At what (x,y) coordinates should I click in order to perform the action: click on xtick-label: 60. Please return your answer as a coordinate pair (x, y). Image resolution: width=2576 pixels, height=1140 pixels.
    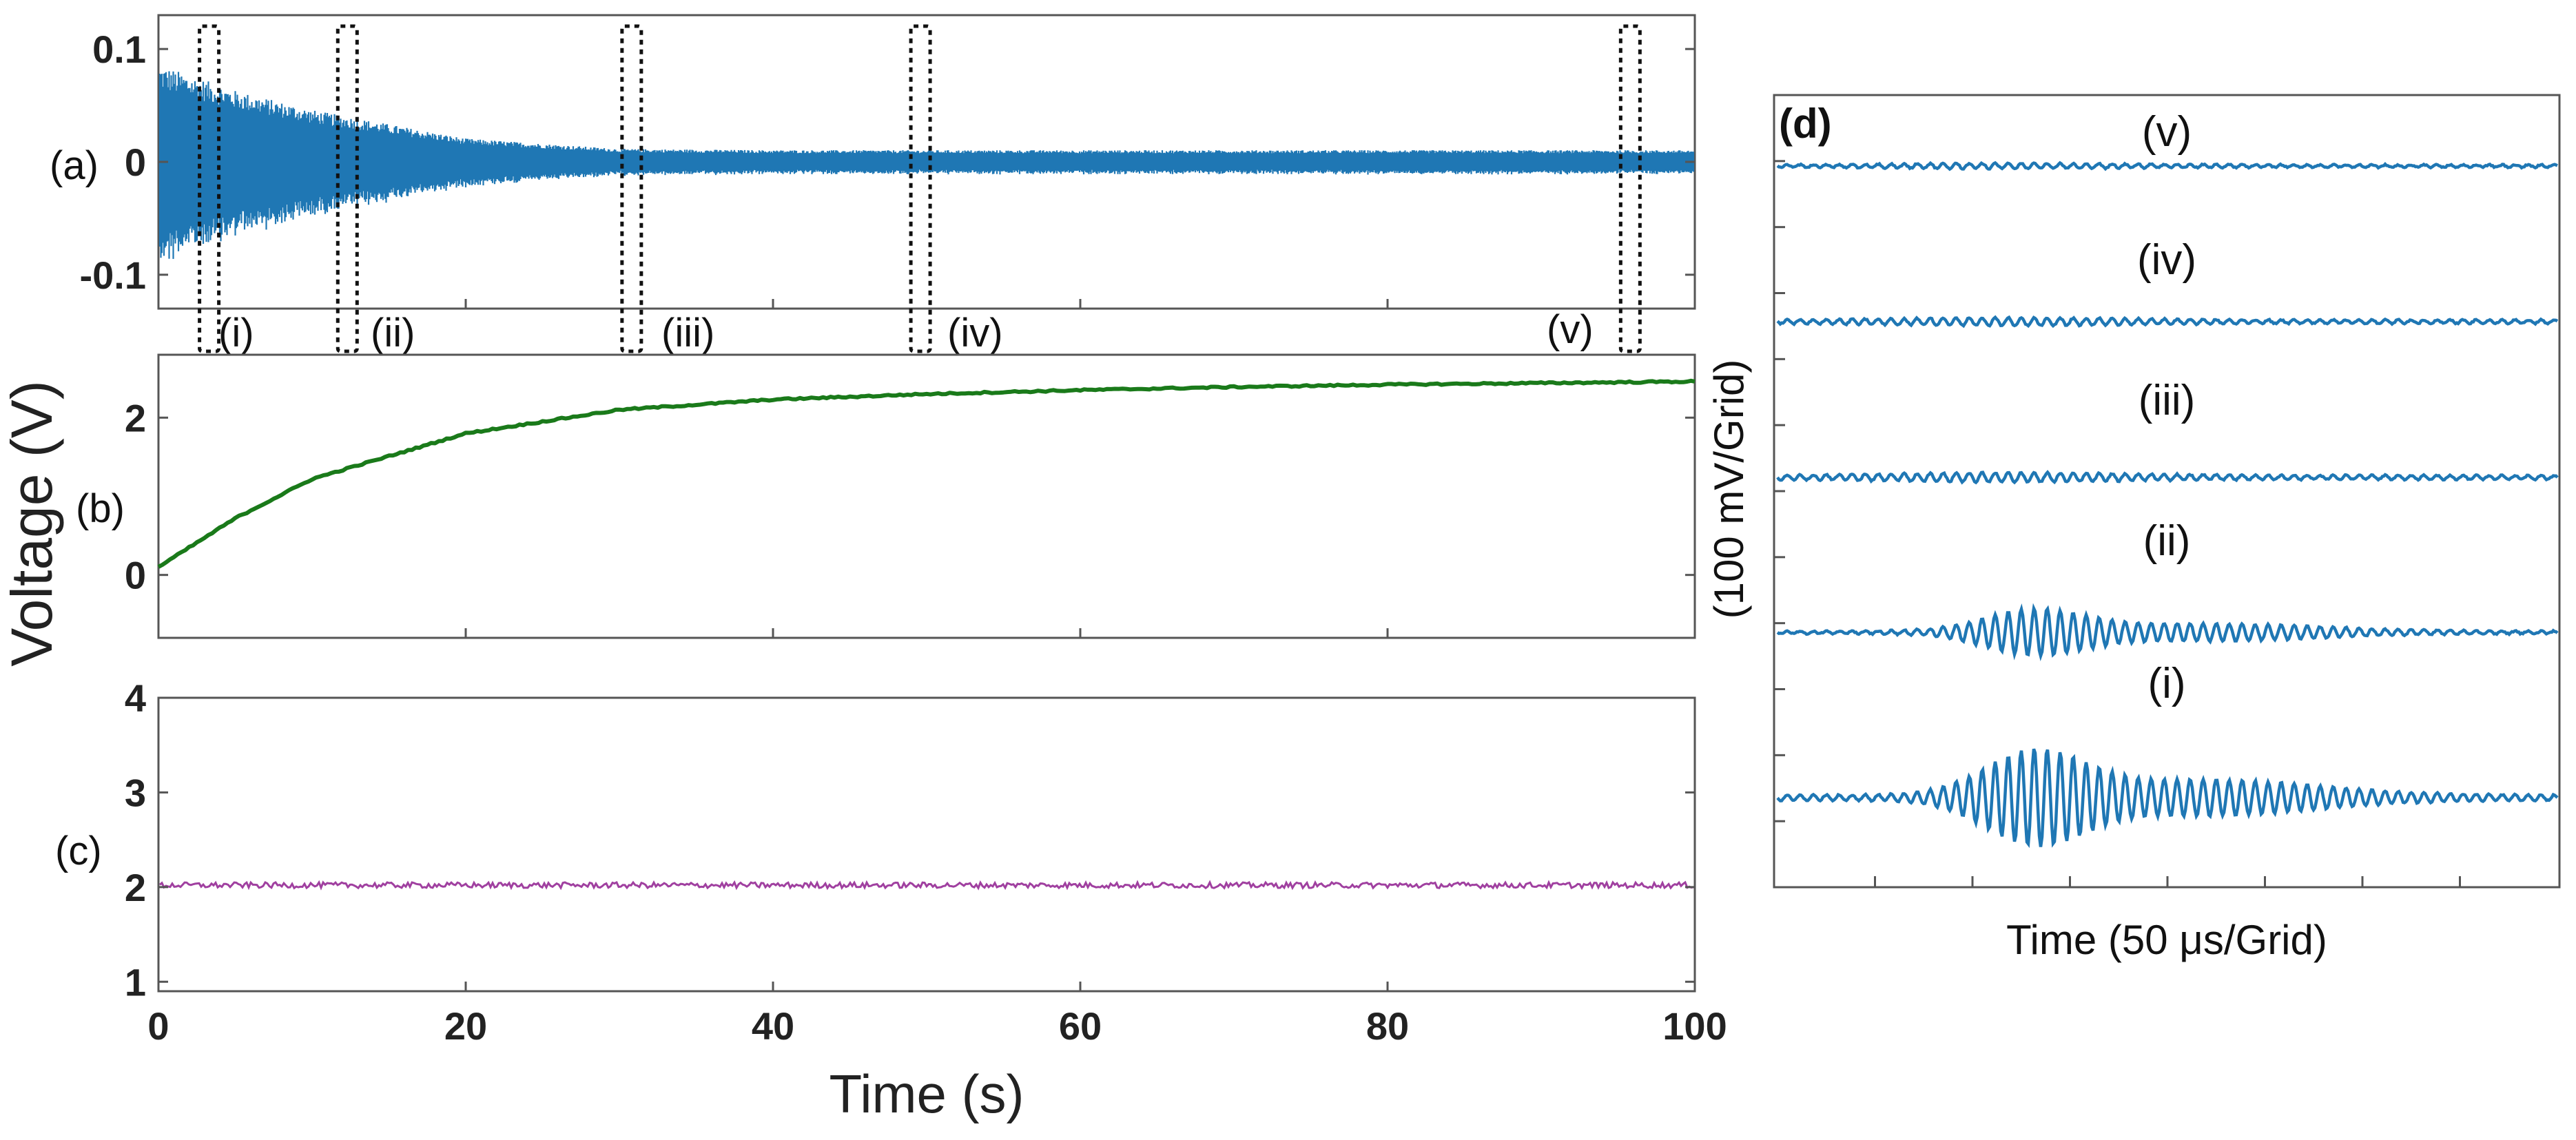
    Looking at the image, I should click on (1080, 1026).